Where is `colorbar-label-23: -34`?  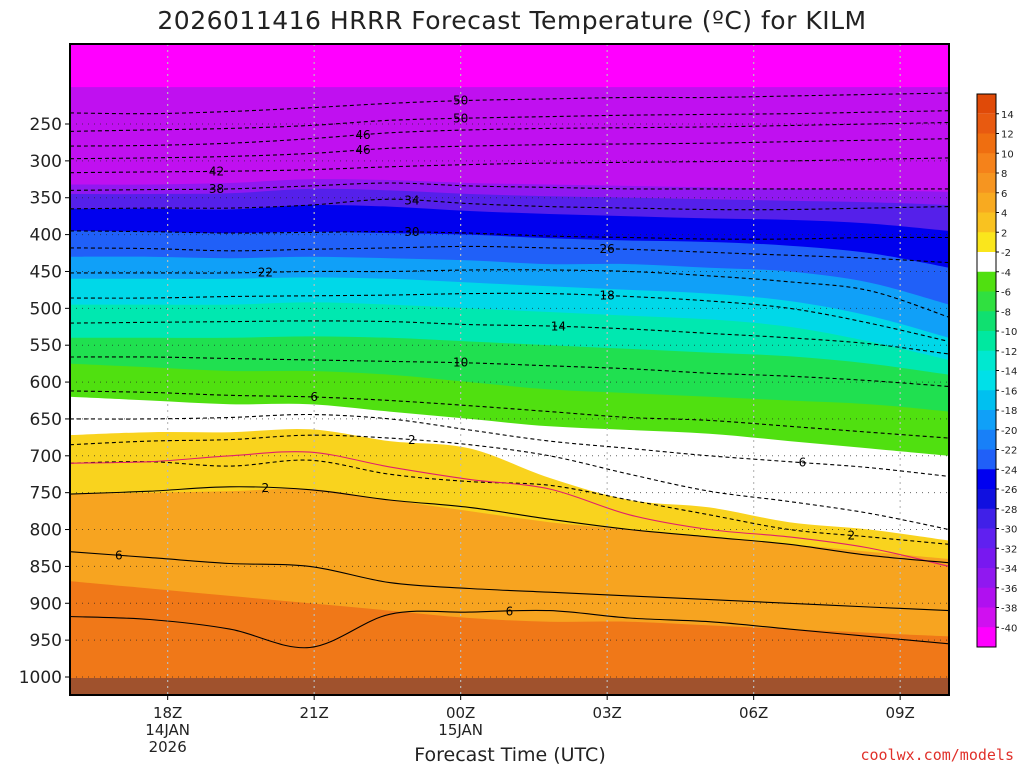 colorbar-label-23: -34 is located at coordinates (1009, 569).